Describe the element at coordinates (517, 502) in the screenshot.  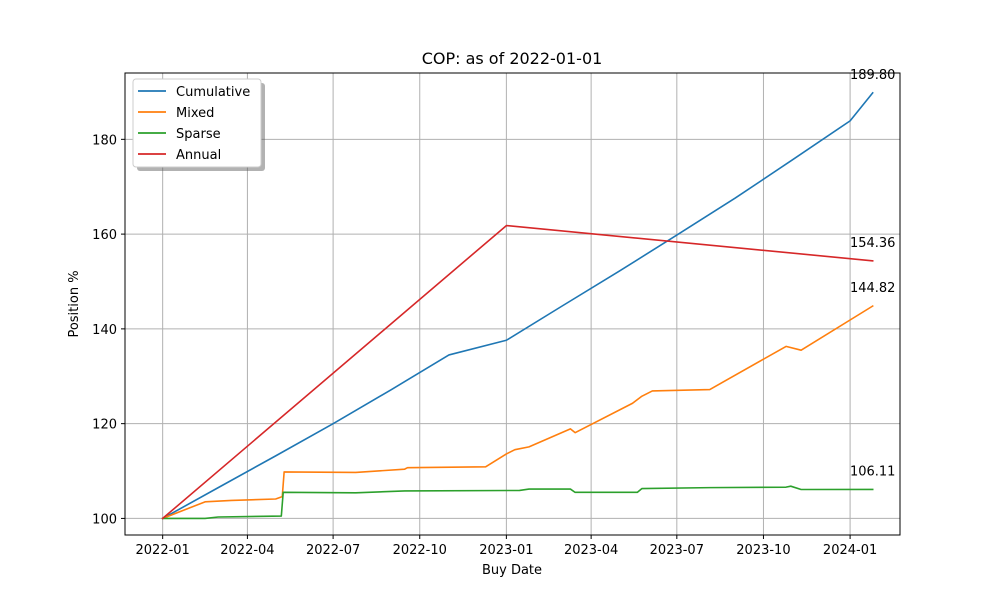
I see `series-line-sparse` at that location.